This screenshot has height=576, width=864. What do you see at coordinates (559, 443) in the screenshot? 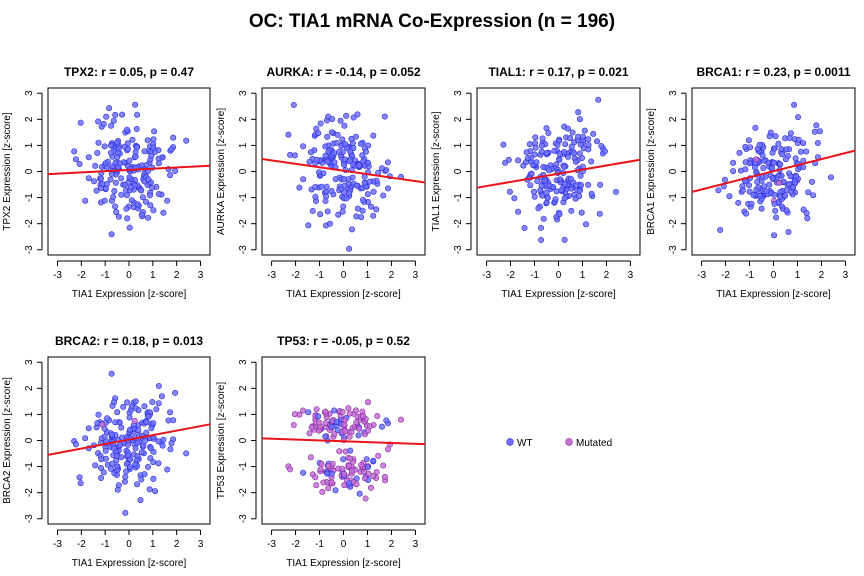
I see `legend: WT Mutated` at bounding box center [559, 443].